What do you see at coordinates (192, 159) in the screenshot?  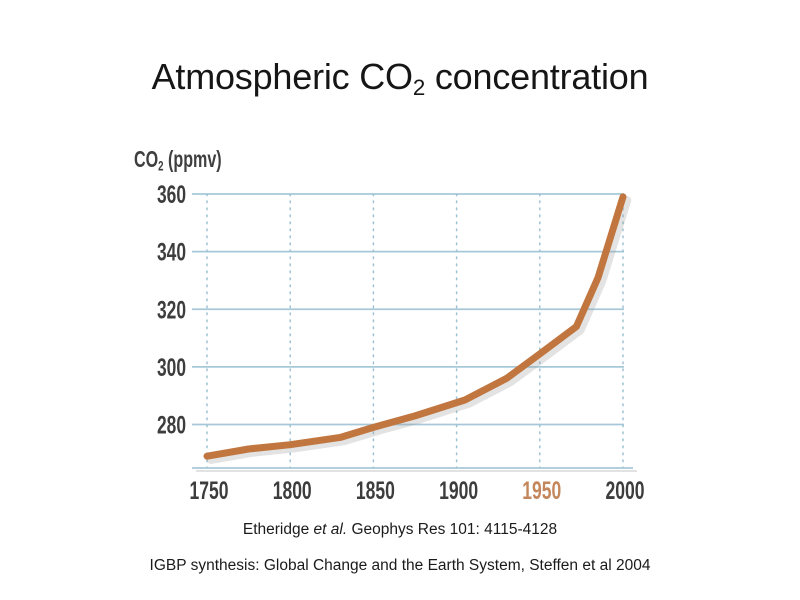 I see `y-axis-title-text-suffix: (ppmv)` at bounding box center [192, 159].